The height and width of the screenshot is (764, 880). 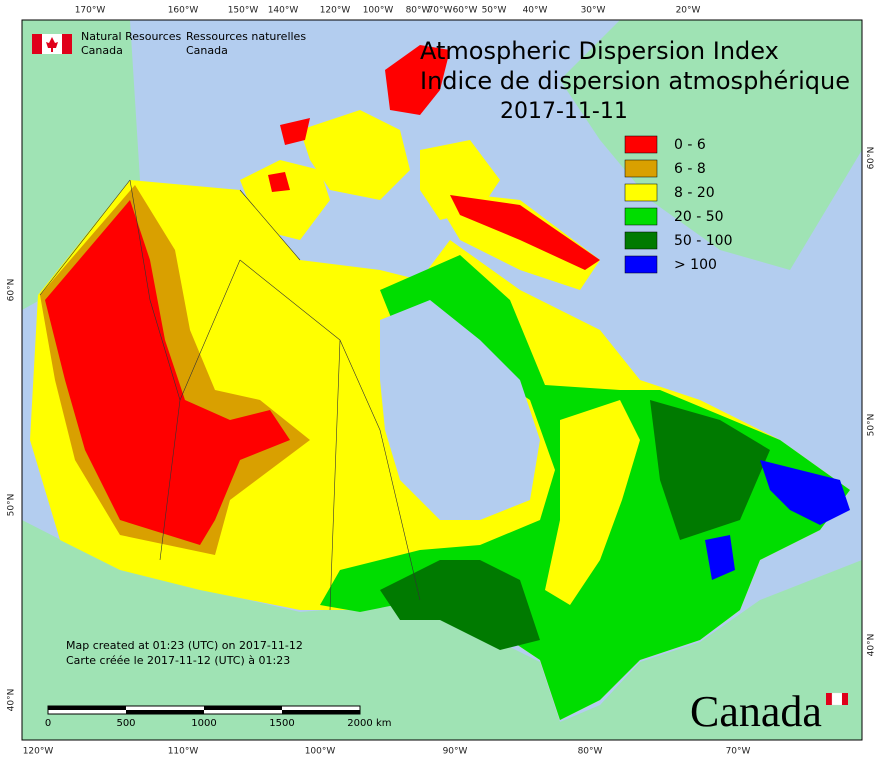 What do you see at coordinates (694, 193) in the screenshot?
I see `legend-label: 8 - 20` at bounding box center [694, 193].